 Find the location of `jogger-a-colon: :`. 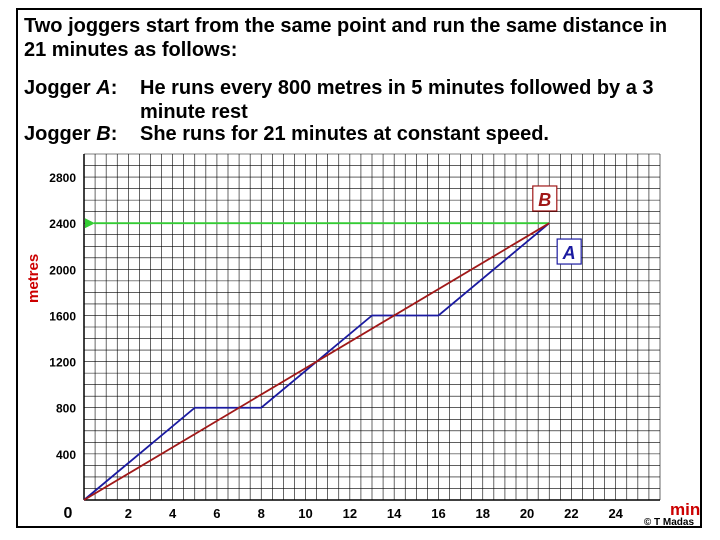

jogger-a-colon: : is located at coordinates (114, 88).